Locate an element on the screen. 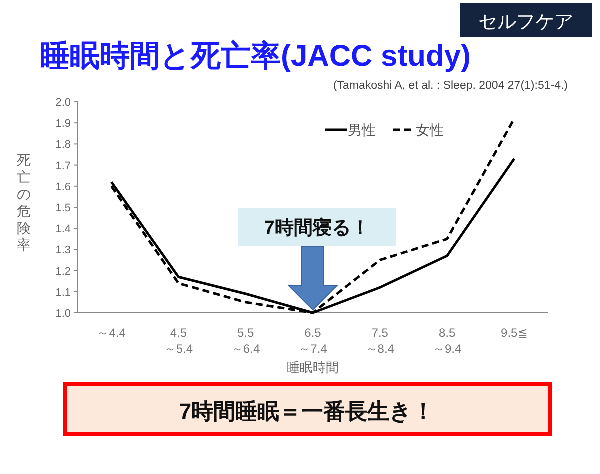 Image resolution: width=600 pixels, height=474 pixels. text: セルフケア is located at coordinates (526, 22).